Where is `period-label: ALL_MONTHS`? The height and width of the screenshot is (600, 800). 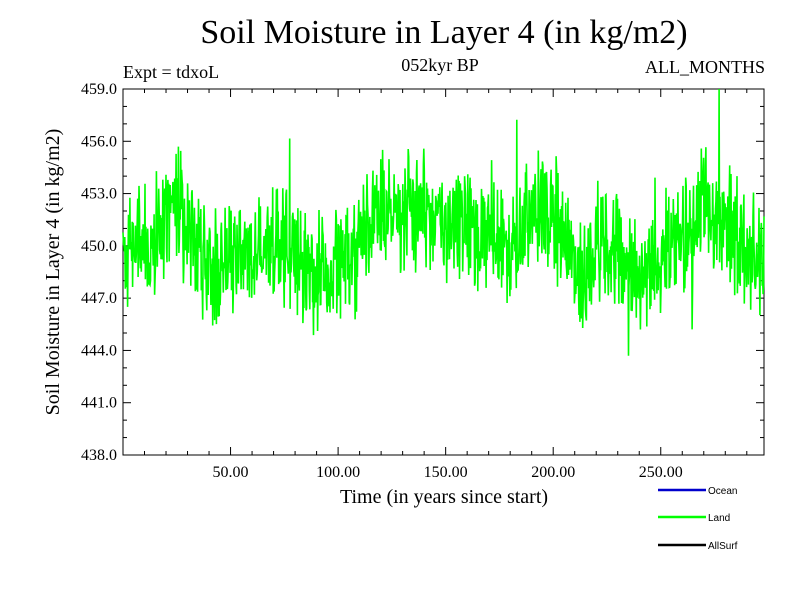
period-label: ALL_MONTHS is located at coordinates (705, 67).